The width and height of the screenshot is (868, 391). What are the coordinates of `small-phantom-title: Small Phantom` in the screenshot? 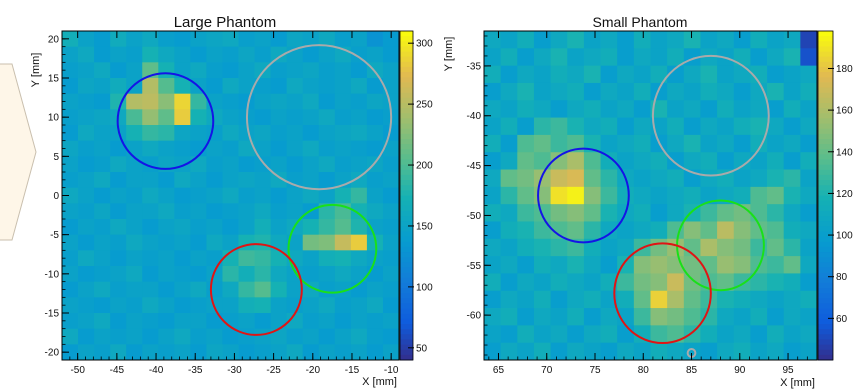 It's located at (640, 22).